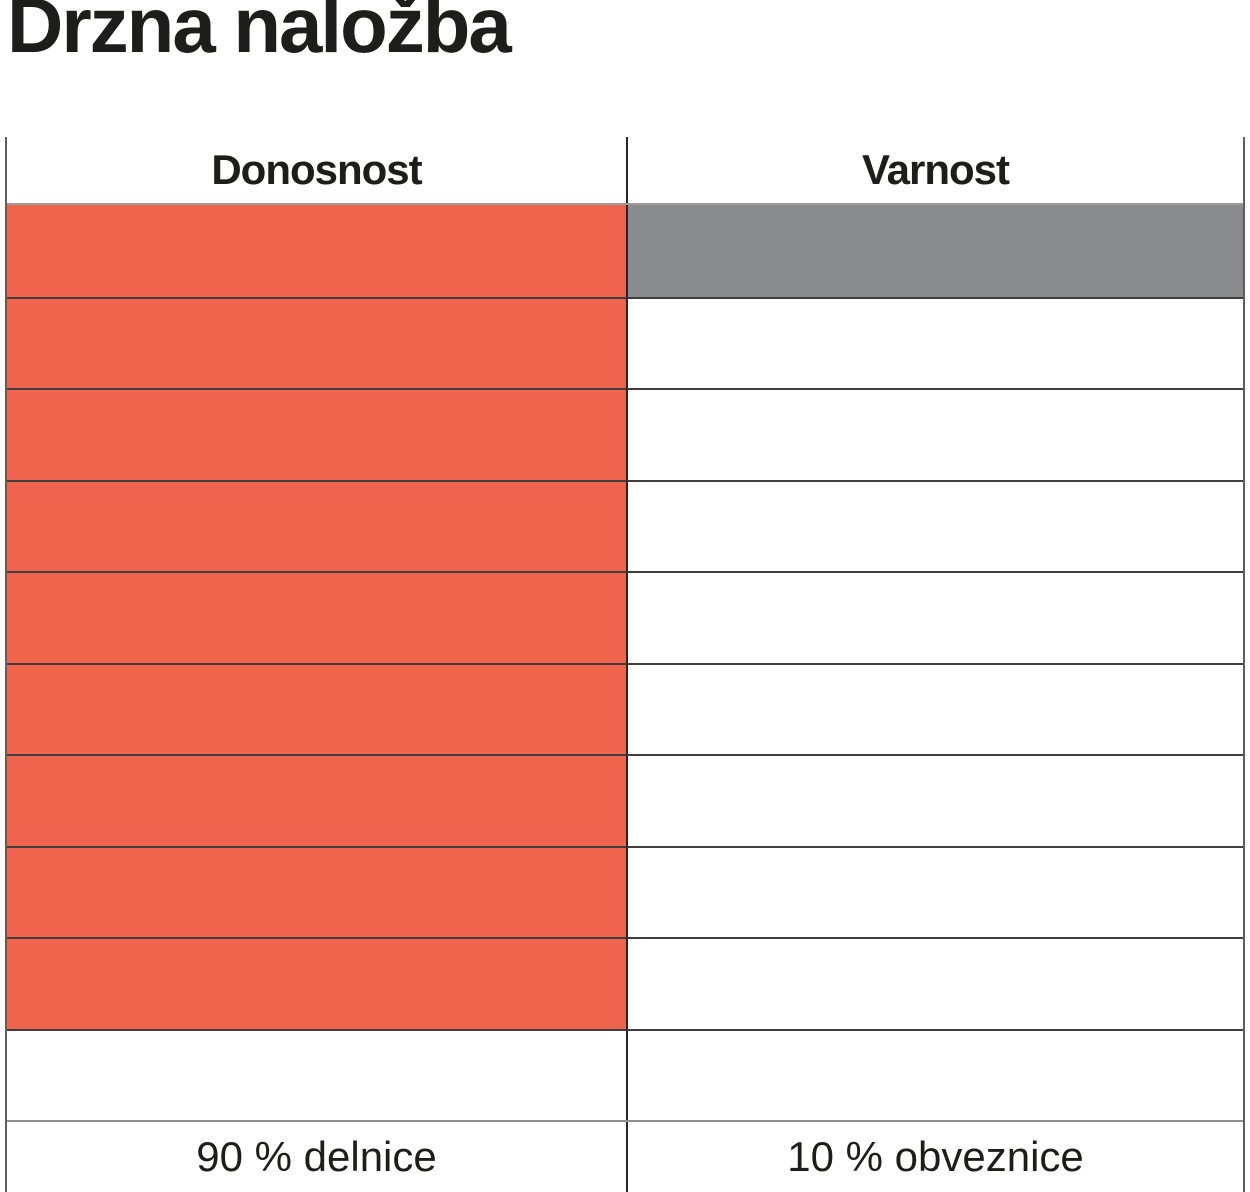 The height and width of the screenshot is (1192, 1250). Describe the element at coordinates (934, 1157) in the screenshot. I see `footer-label-obveznice: 10 % obveznice` at that location.